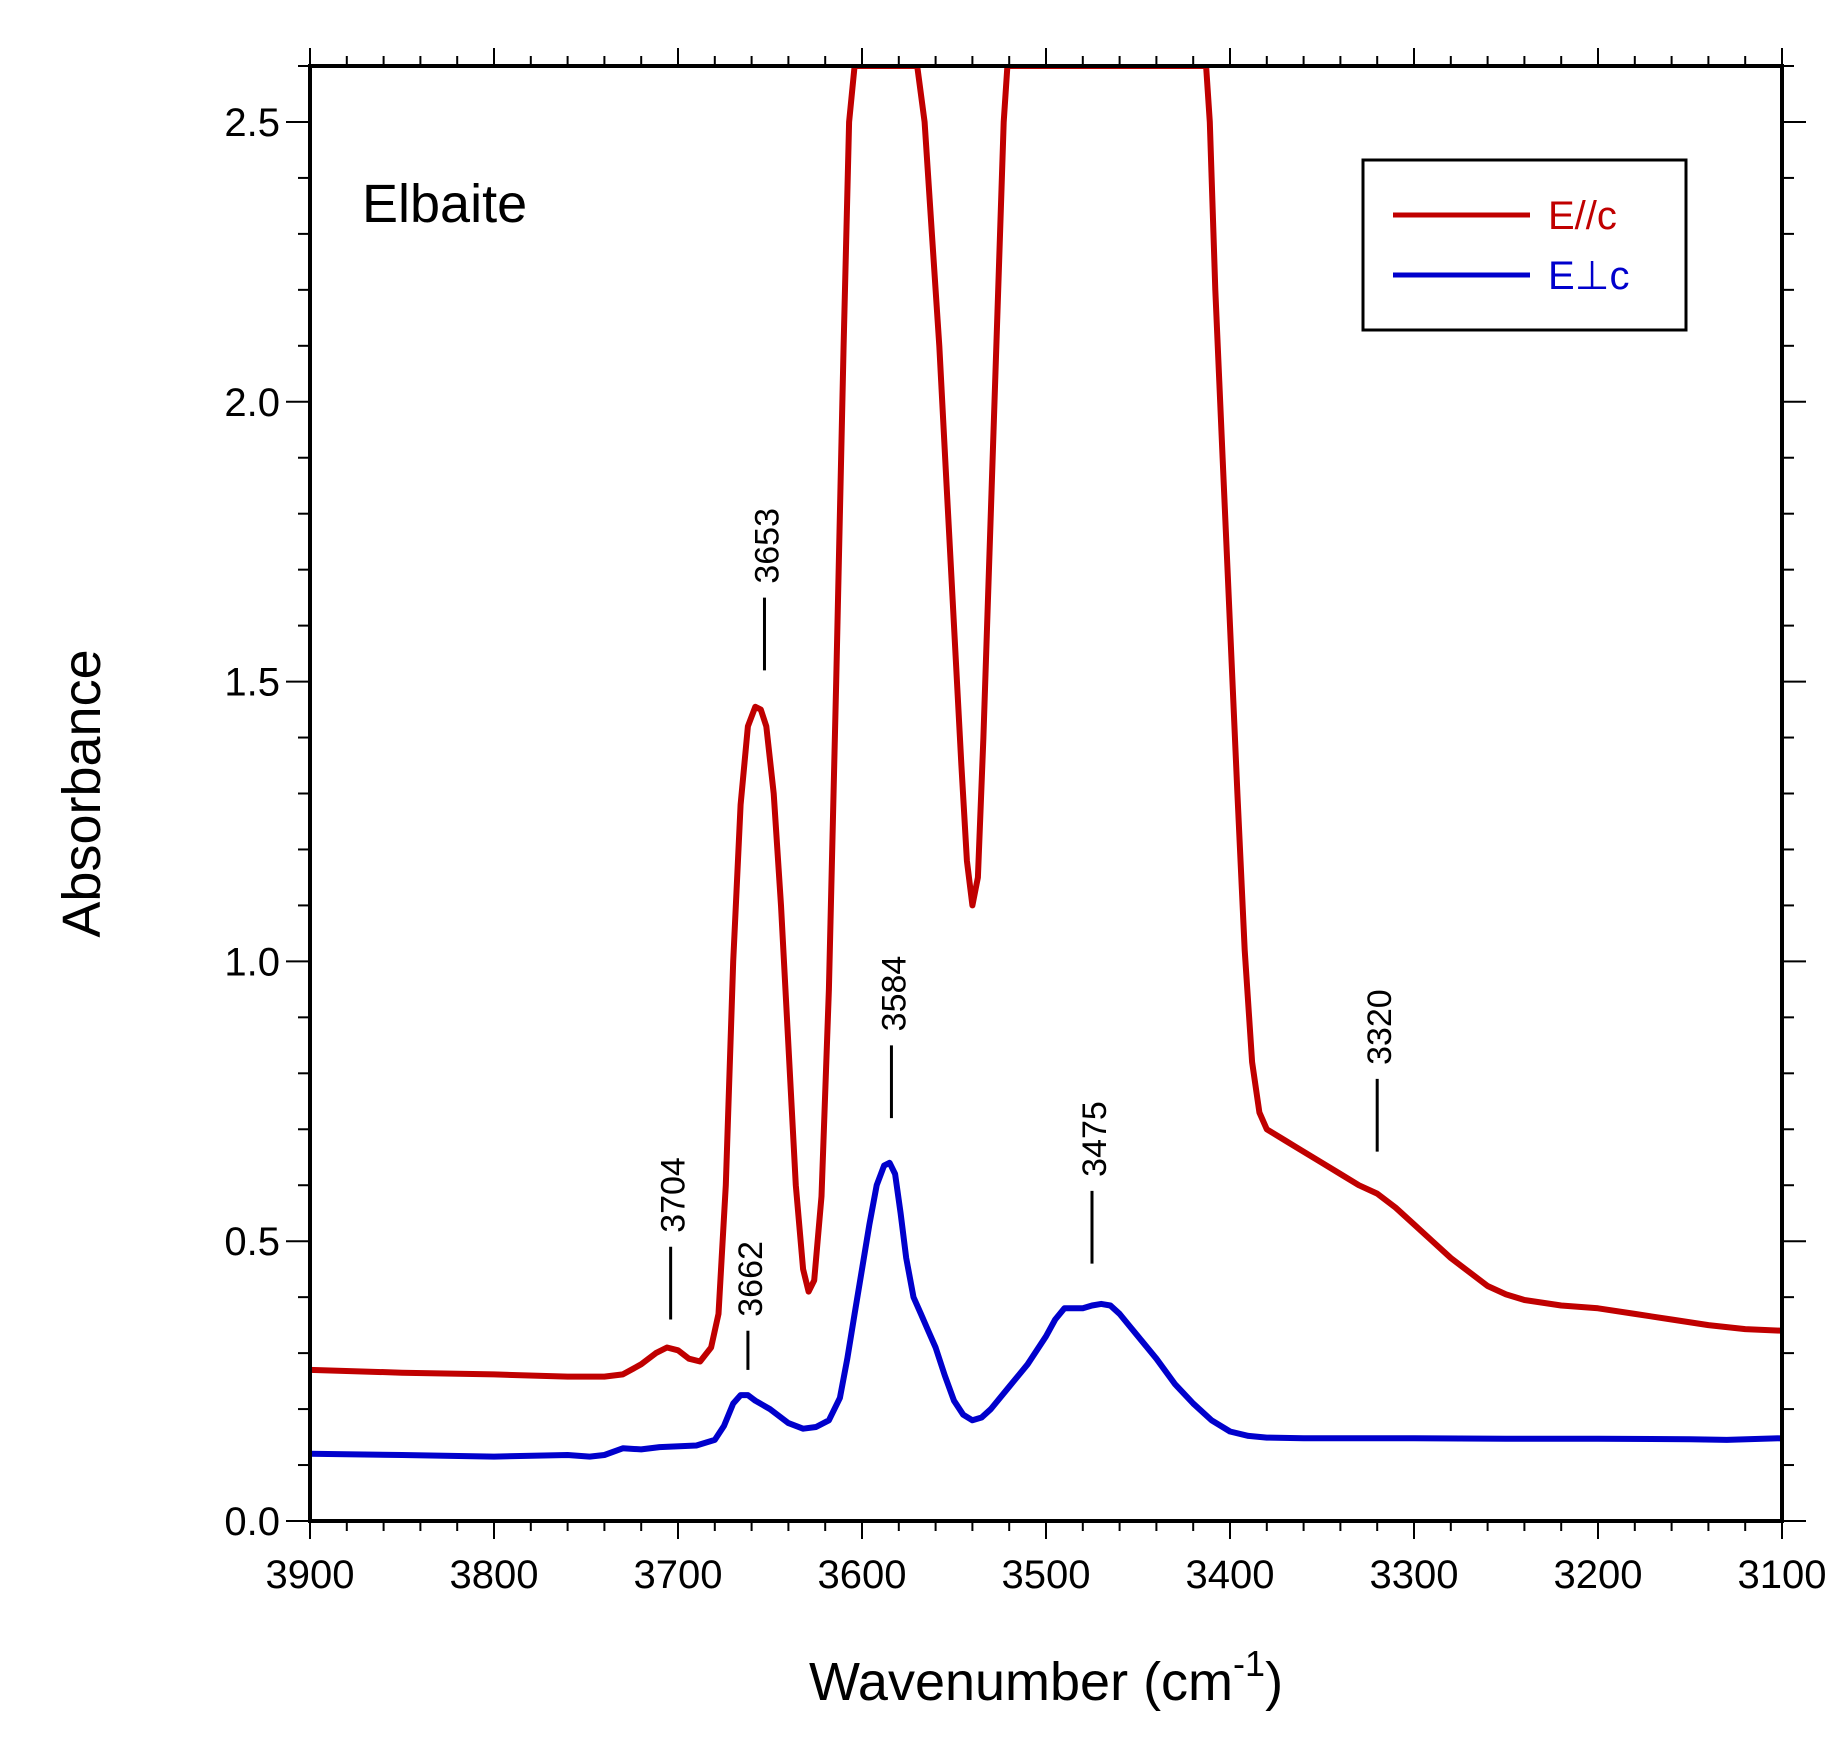  I want to click on y-tick-label: 1.0, so click(252, 962).